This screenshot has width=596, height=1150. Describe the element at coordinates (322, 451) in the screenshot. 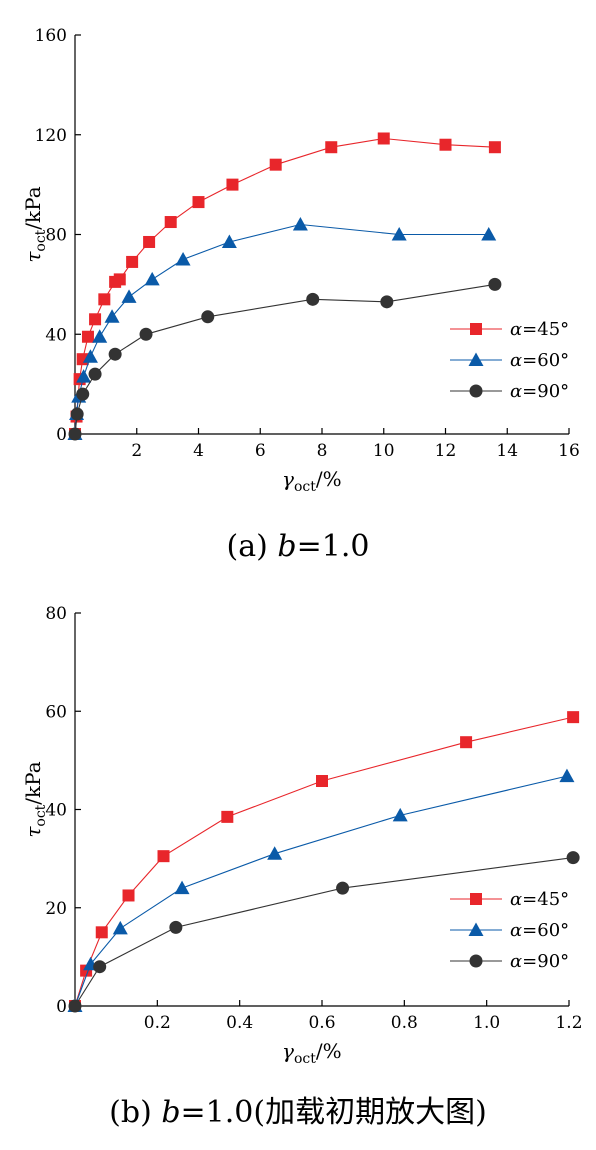

I see `x-tick-label-a: 8` at that location.